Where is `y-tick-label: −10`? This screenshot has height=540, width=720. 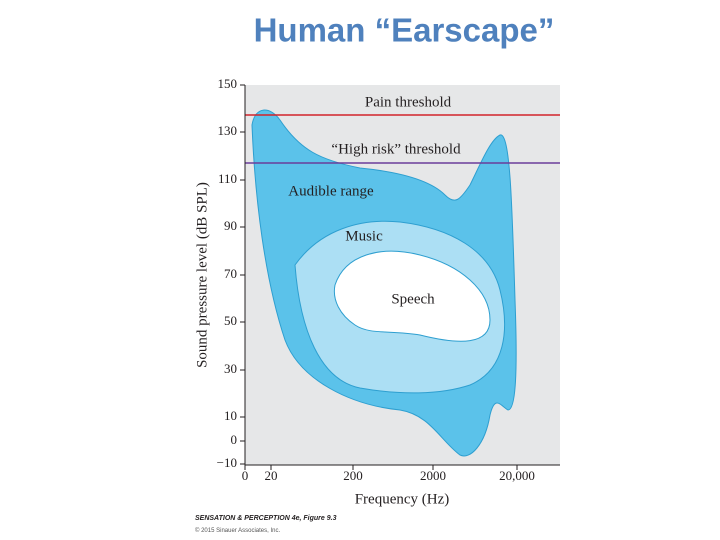 y-tick-label: −10 is located at coordinates (227, 462).